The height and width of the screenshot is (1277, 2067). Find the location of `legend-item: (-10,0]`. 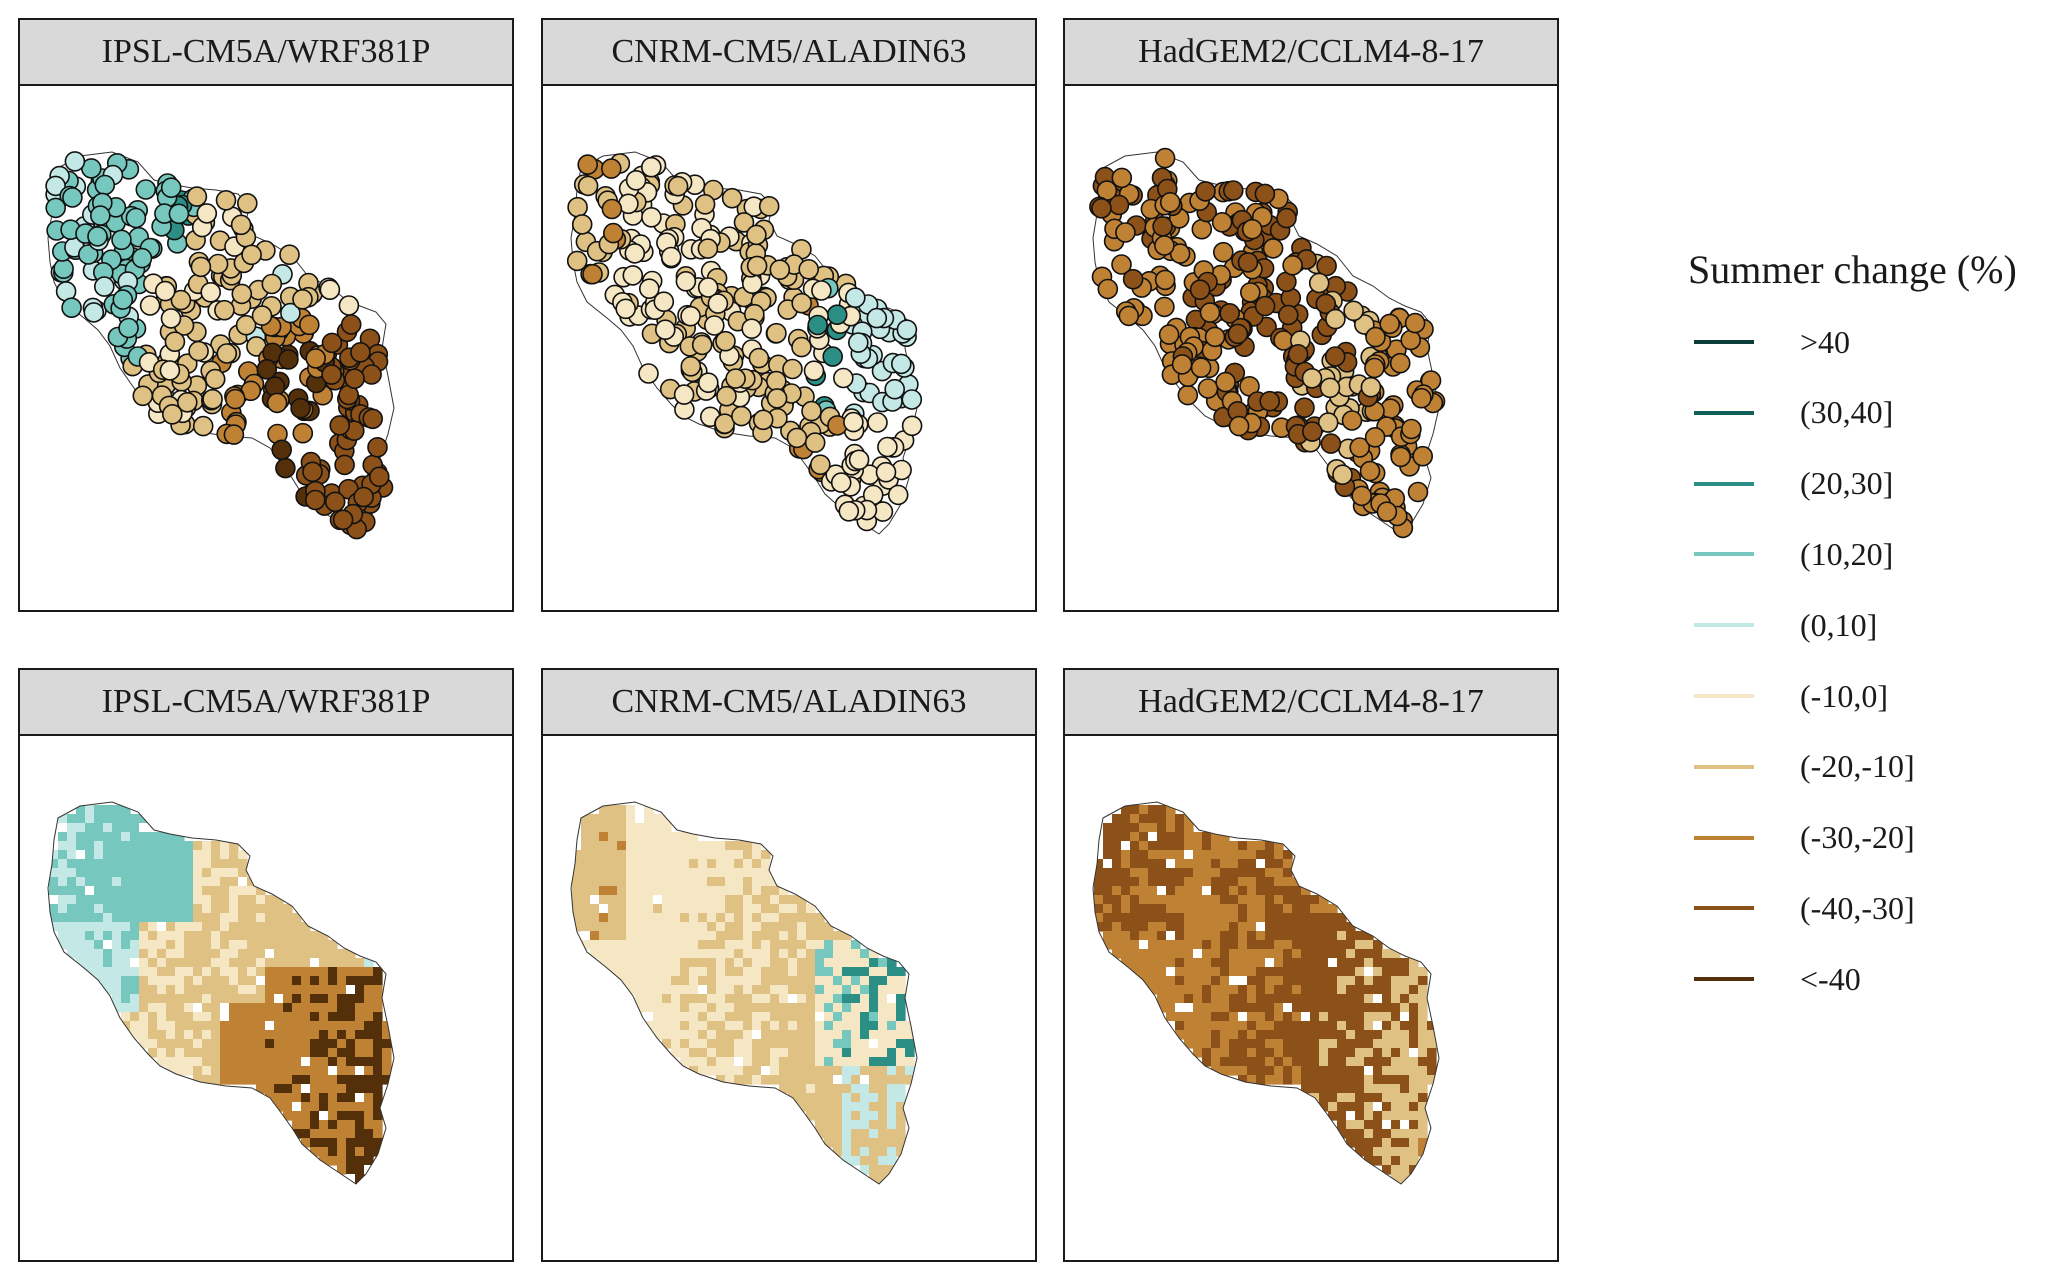

legend-item: (-10,0] is located at coordinates (1791, 696).